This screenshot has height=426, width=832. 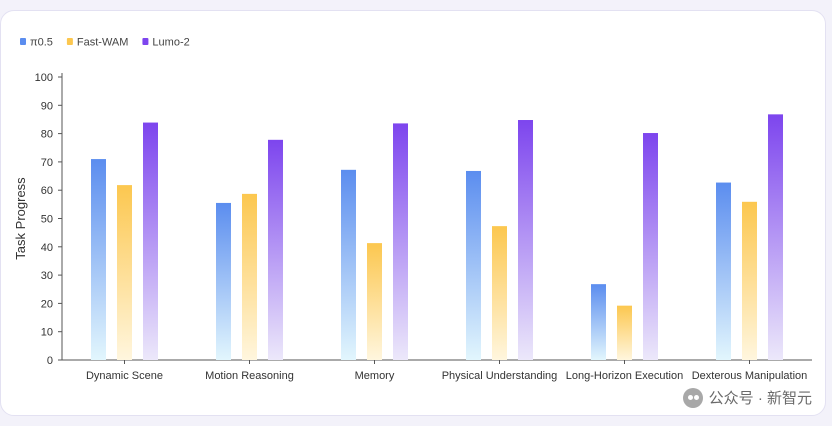 What do you see at coordinates (47, 333) in the screenshot?
I see `y-tick-label: 10` at bounding box center [47, 333].